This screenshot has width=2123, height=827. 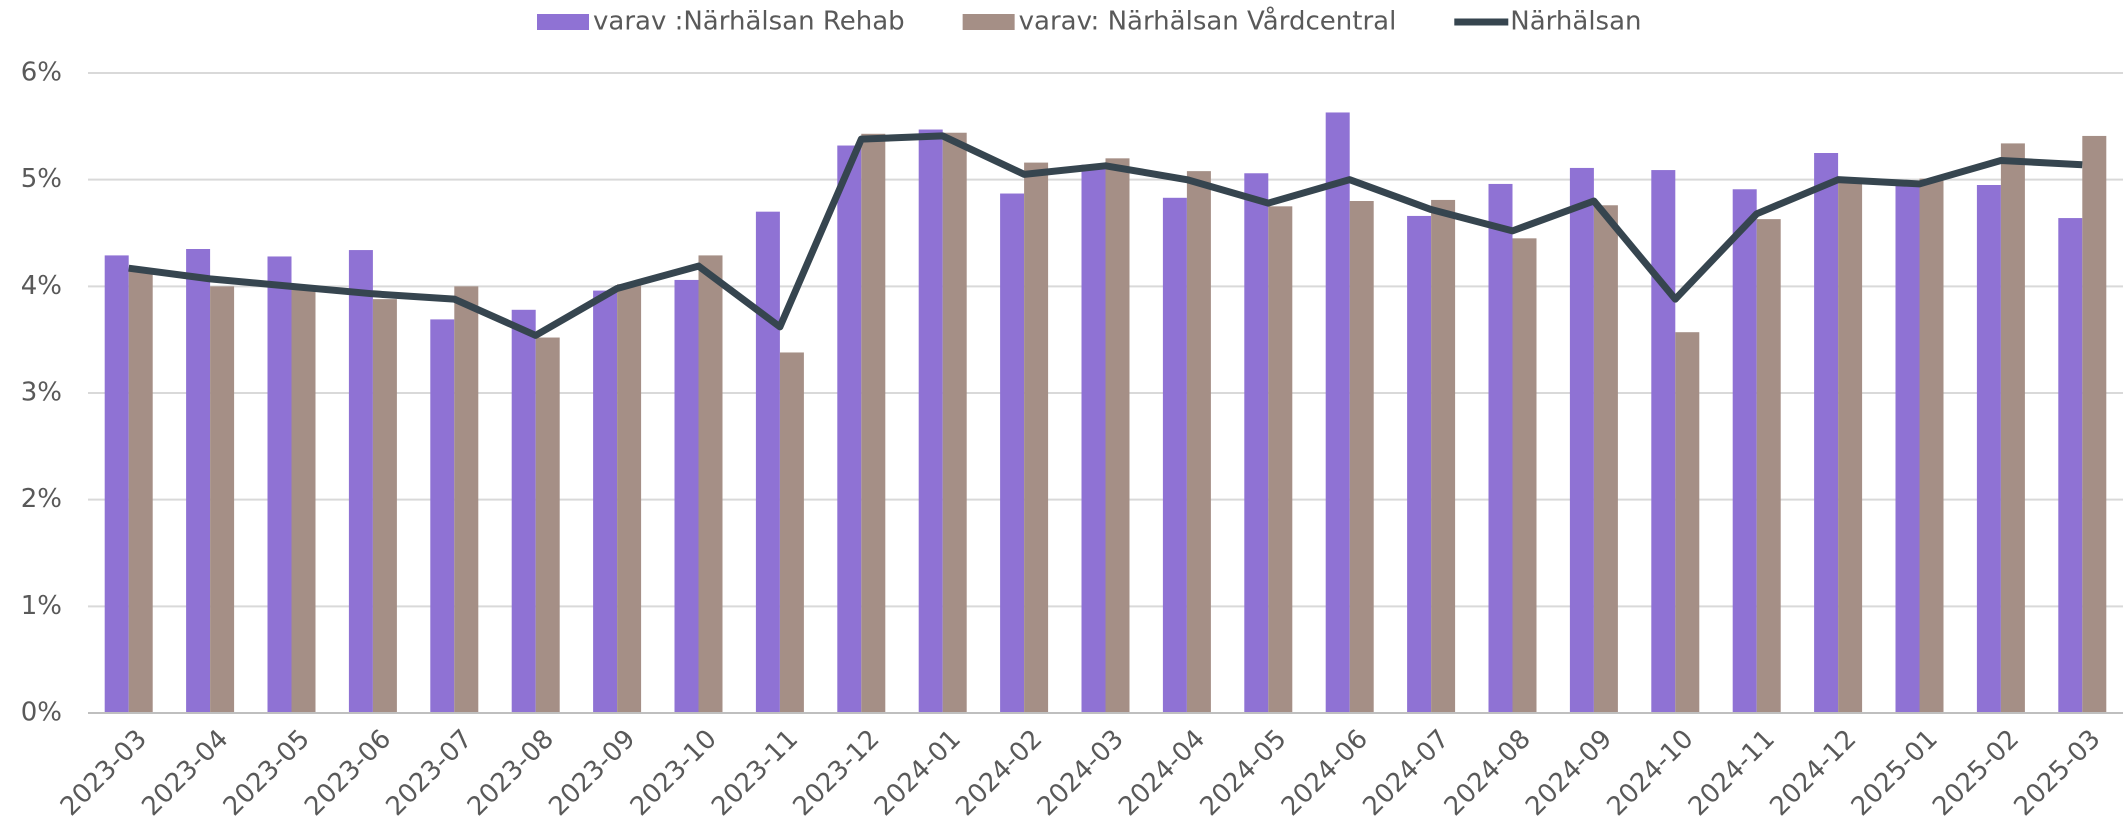 What do you see at coordinates (1325, 773) in the screenshot?
I see `x-tick-label: 2024-06` at bounding box center [1325, 773].